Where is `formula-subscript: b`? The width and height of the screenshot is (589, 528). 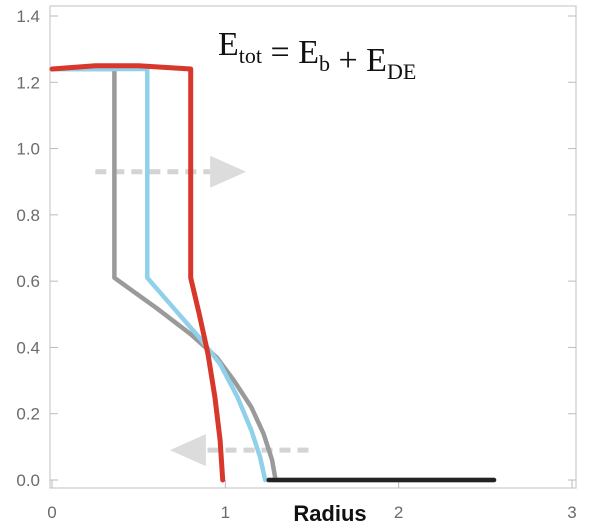
formula-subscript: b is located at coordinates (324, 63).